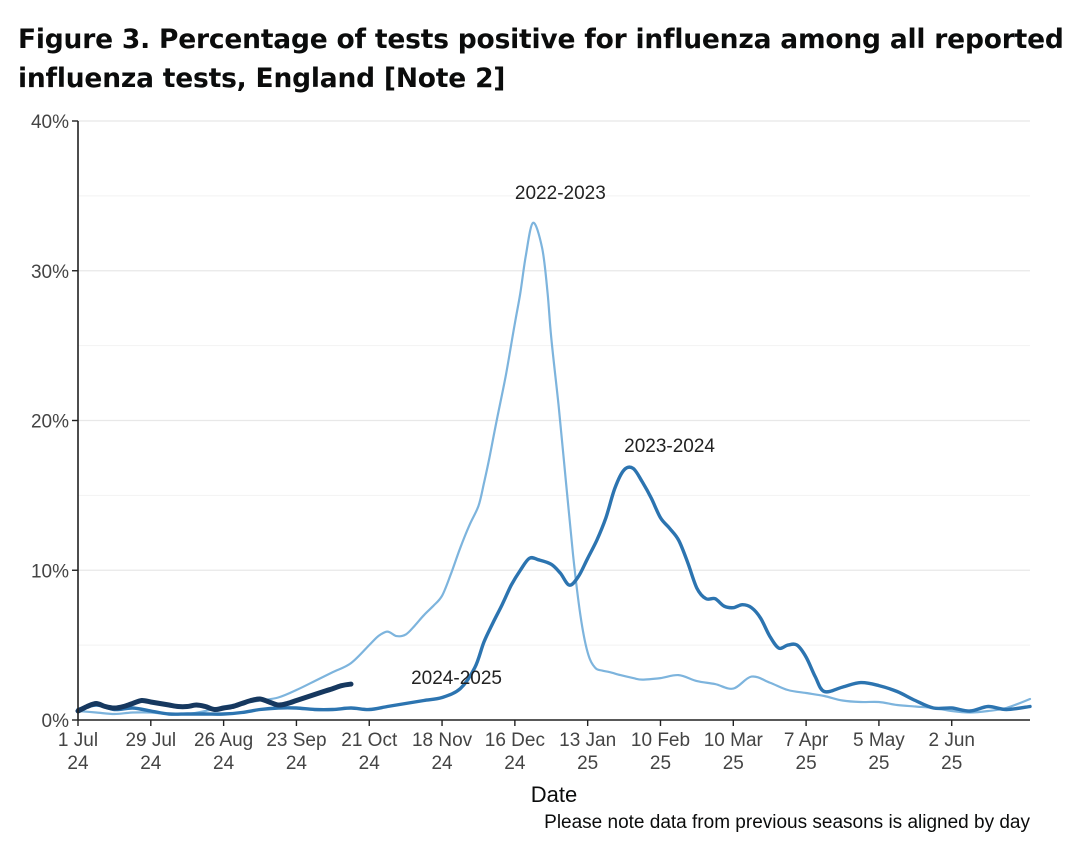 This screenshot has width=1088, height=868. I want to click on x-tick-label: 16 Dec, so click(515, 740).